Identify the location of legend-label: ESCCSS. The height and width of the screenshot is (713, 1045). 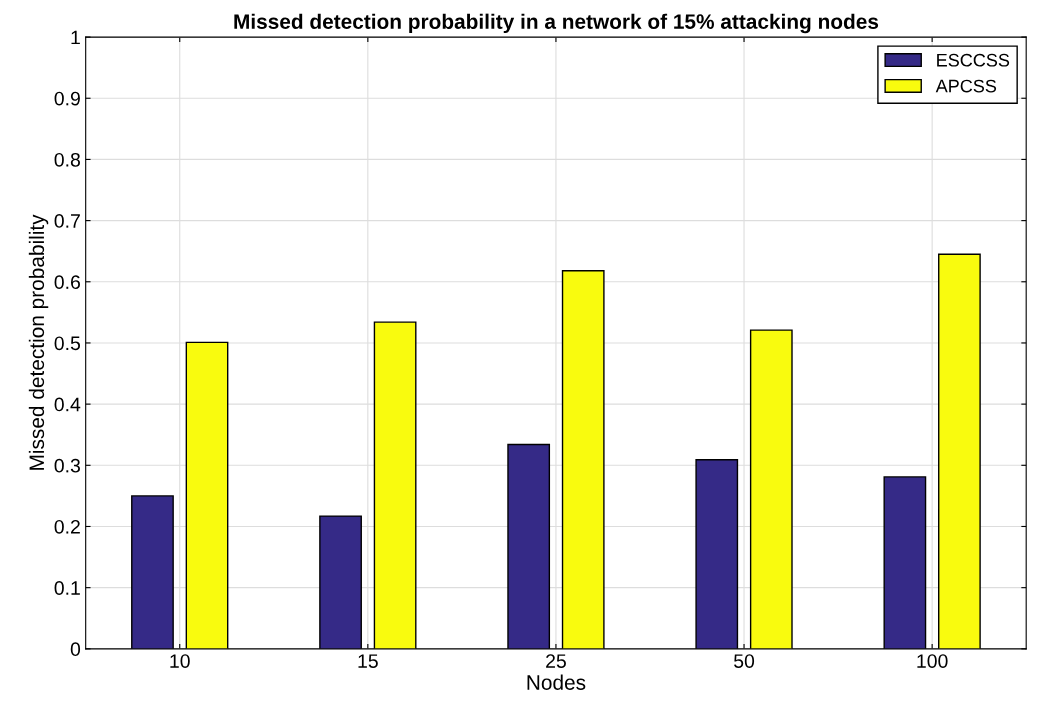
(973, 60).